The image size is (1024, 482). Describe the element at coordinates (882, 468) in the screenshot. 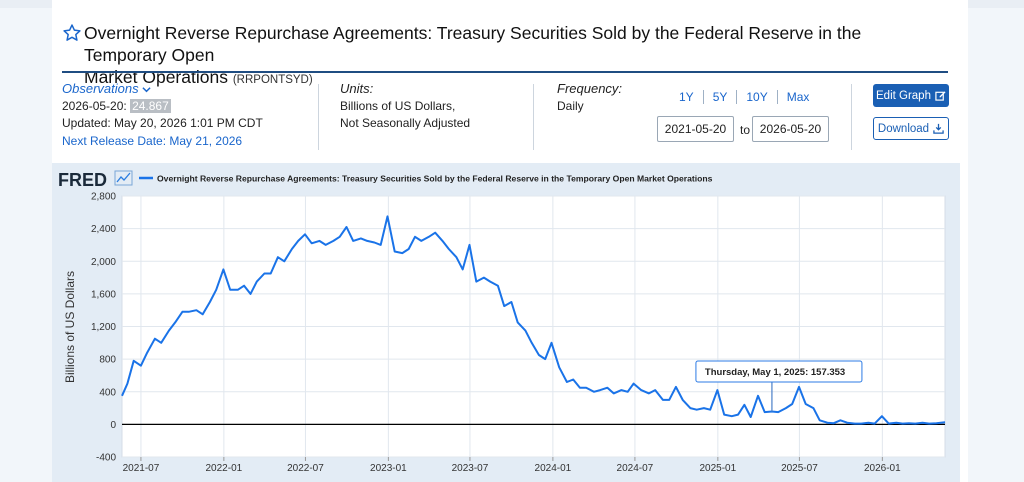

I see `x-tick-label: 2026-01` at that location.